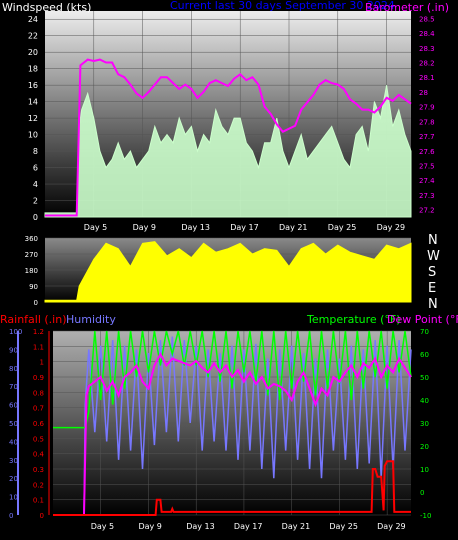  Describe the element at coordinates (427, 78) in the screenshot. I see `barometer-tick-label: 28.1` at that location.